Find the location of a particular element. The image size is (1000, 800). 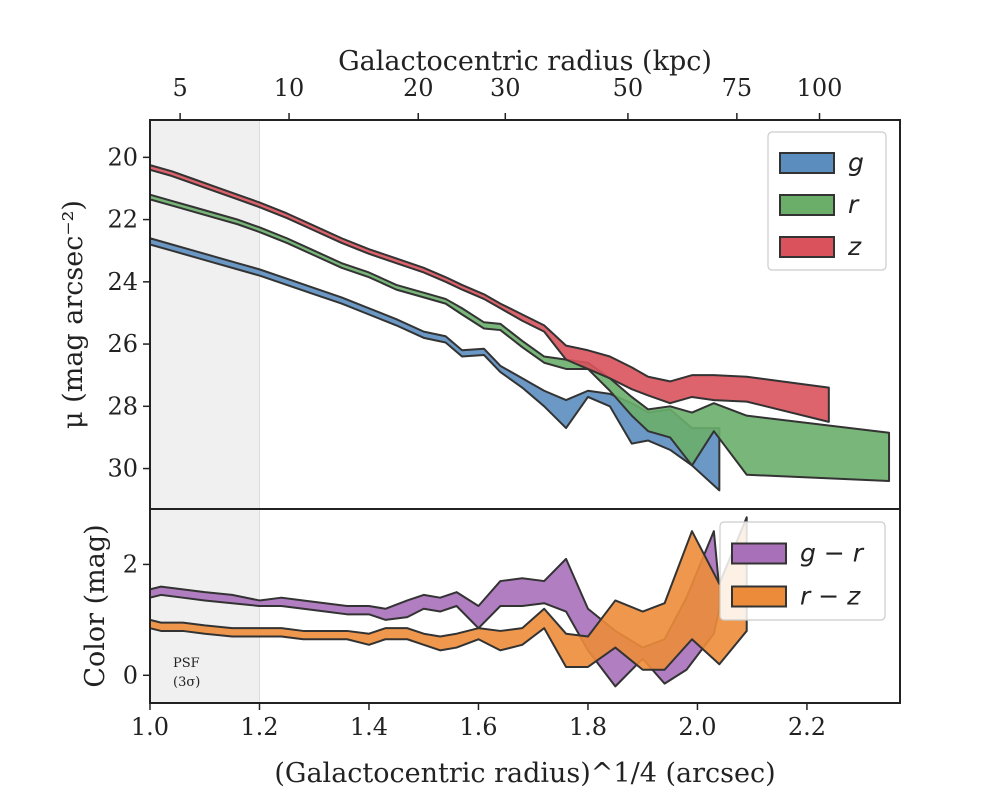

top-x-tick-label: 20 is located at coordinates (418, 88).